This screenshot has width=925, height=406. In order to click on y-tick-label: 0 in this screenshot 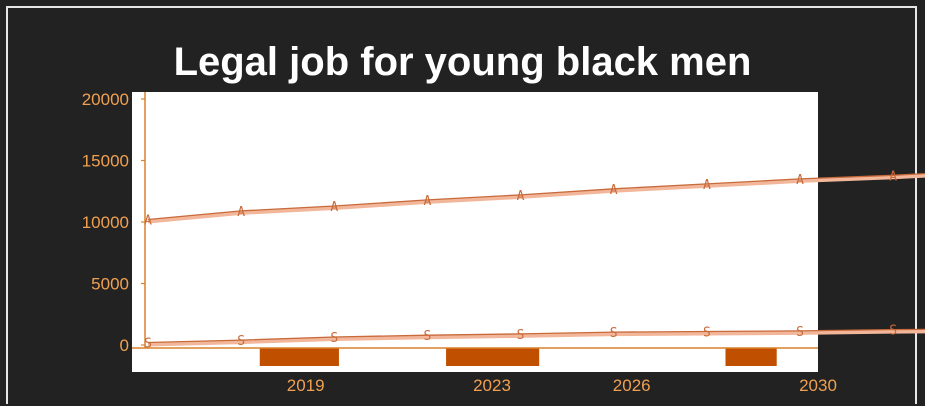, I will do `click(124, 345)`.